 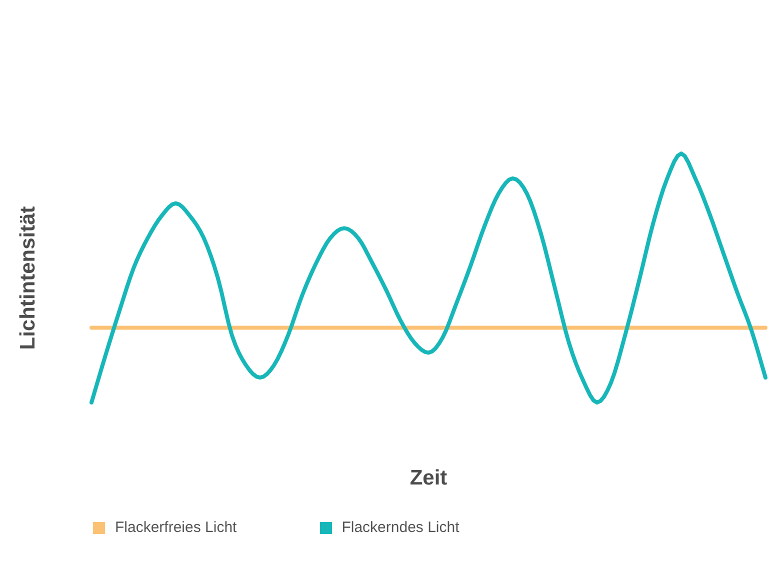 What do you see at coordinates (176, 527) in the screenshot?
I see `legend-label: Flackerfreies Licht` at bounding box center [176, 527].